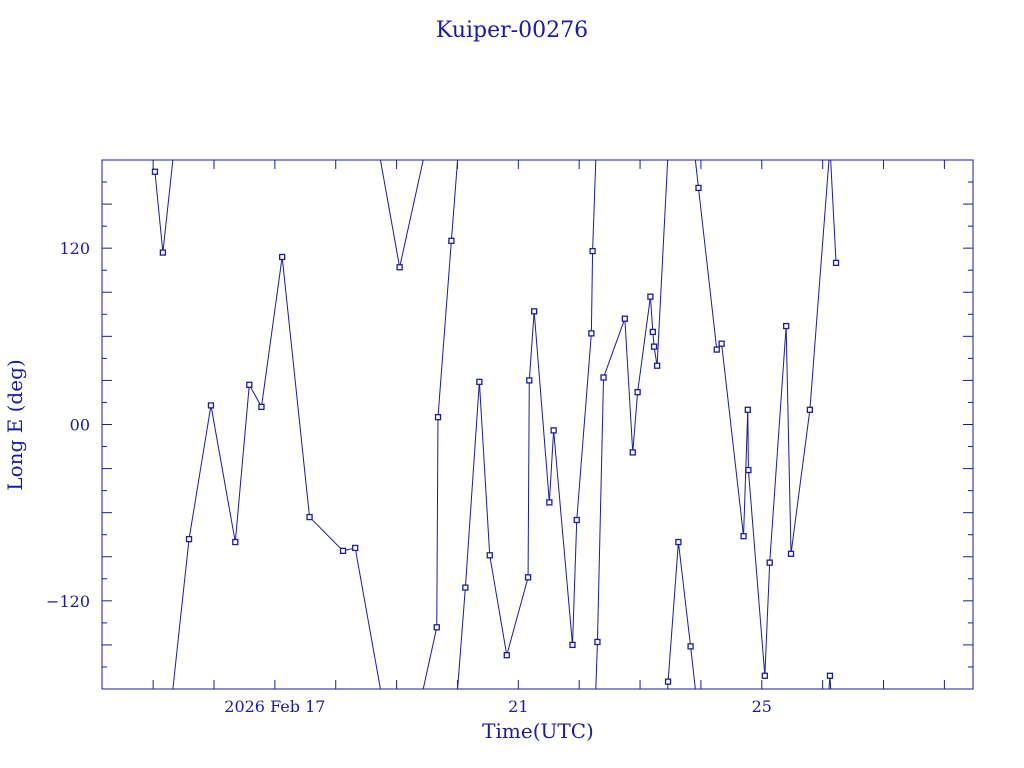  I want to click on y-tick-label: 00, so click(80, 425).